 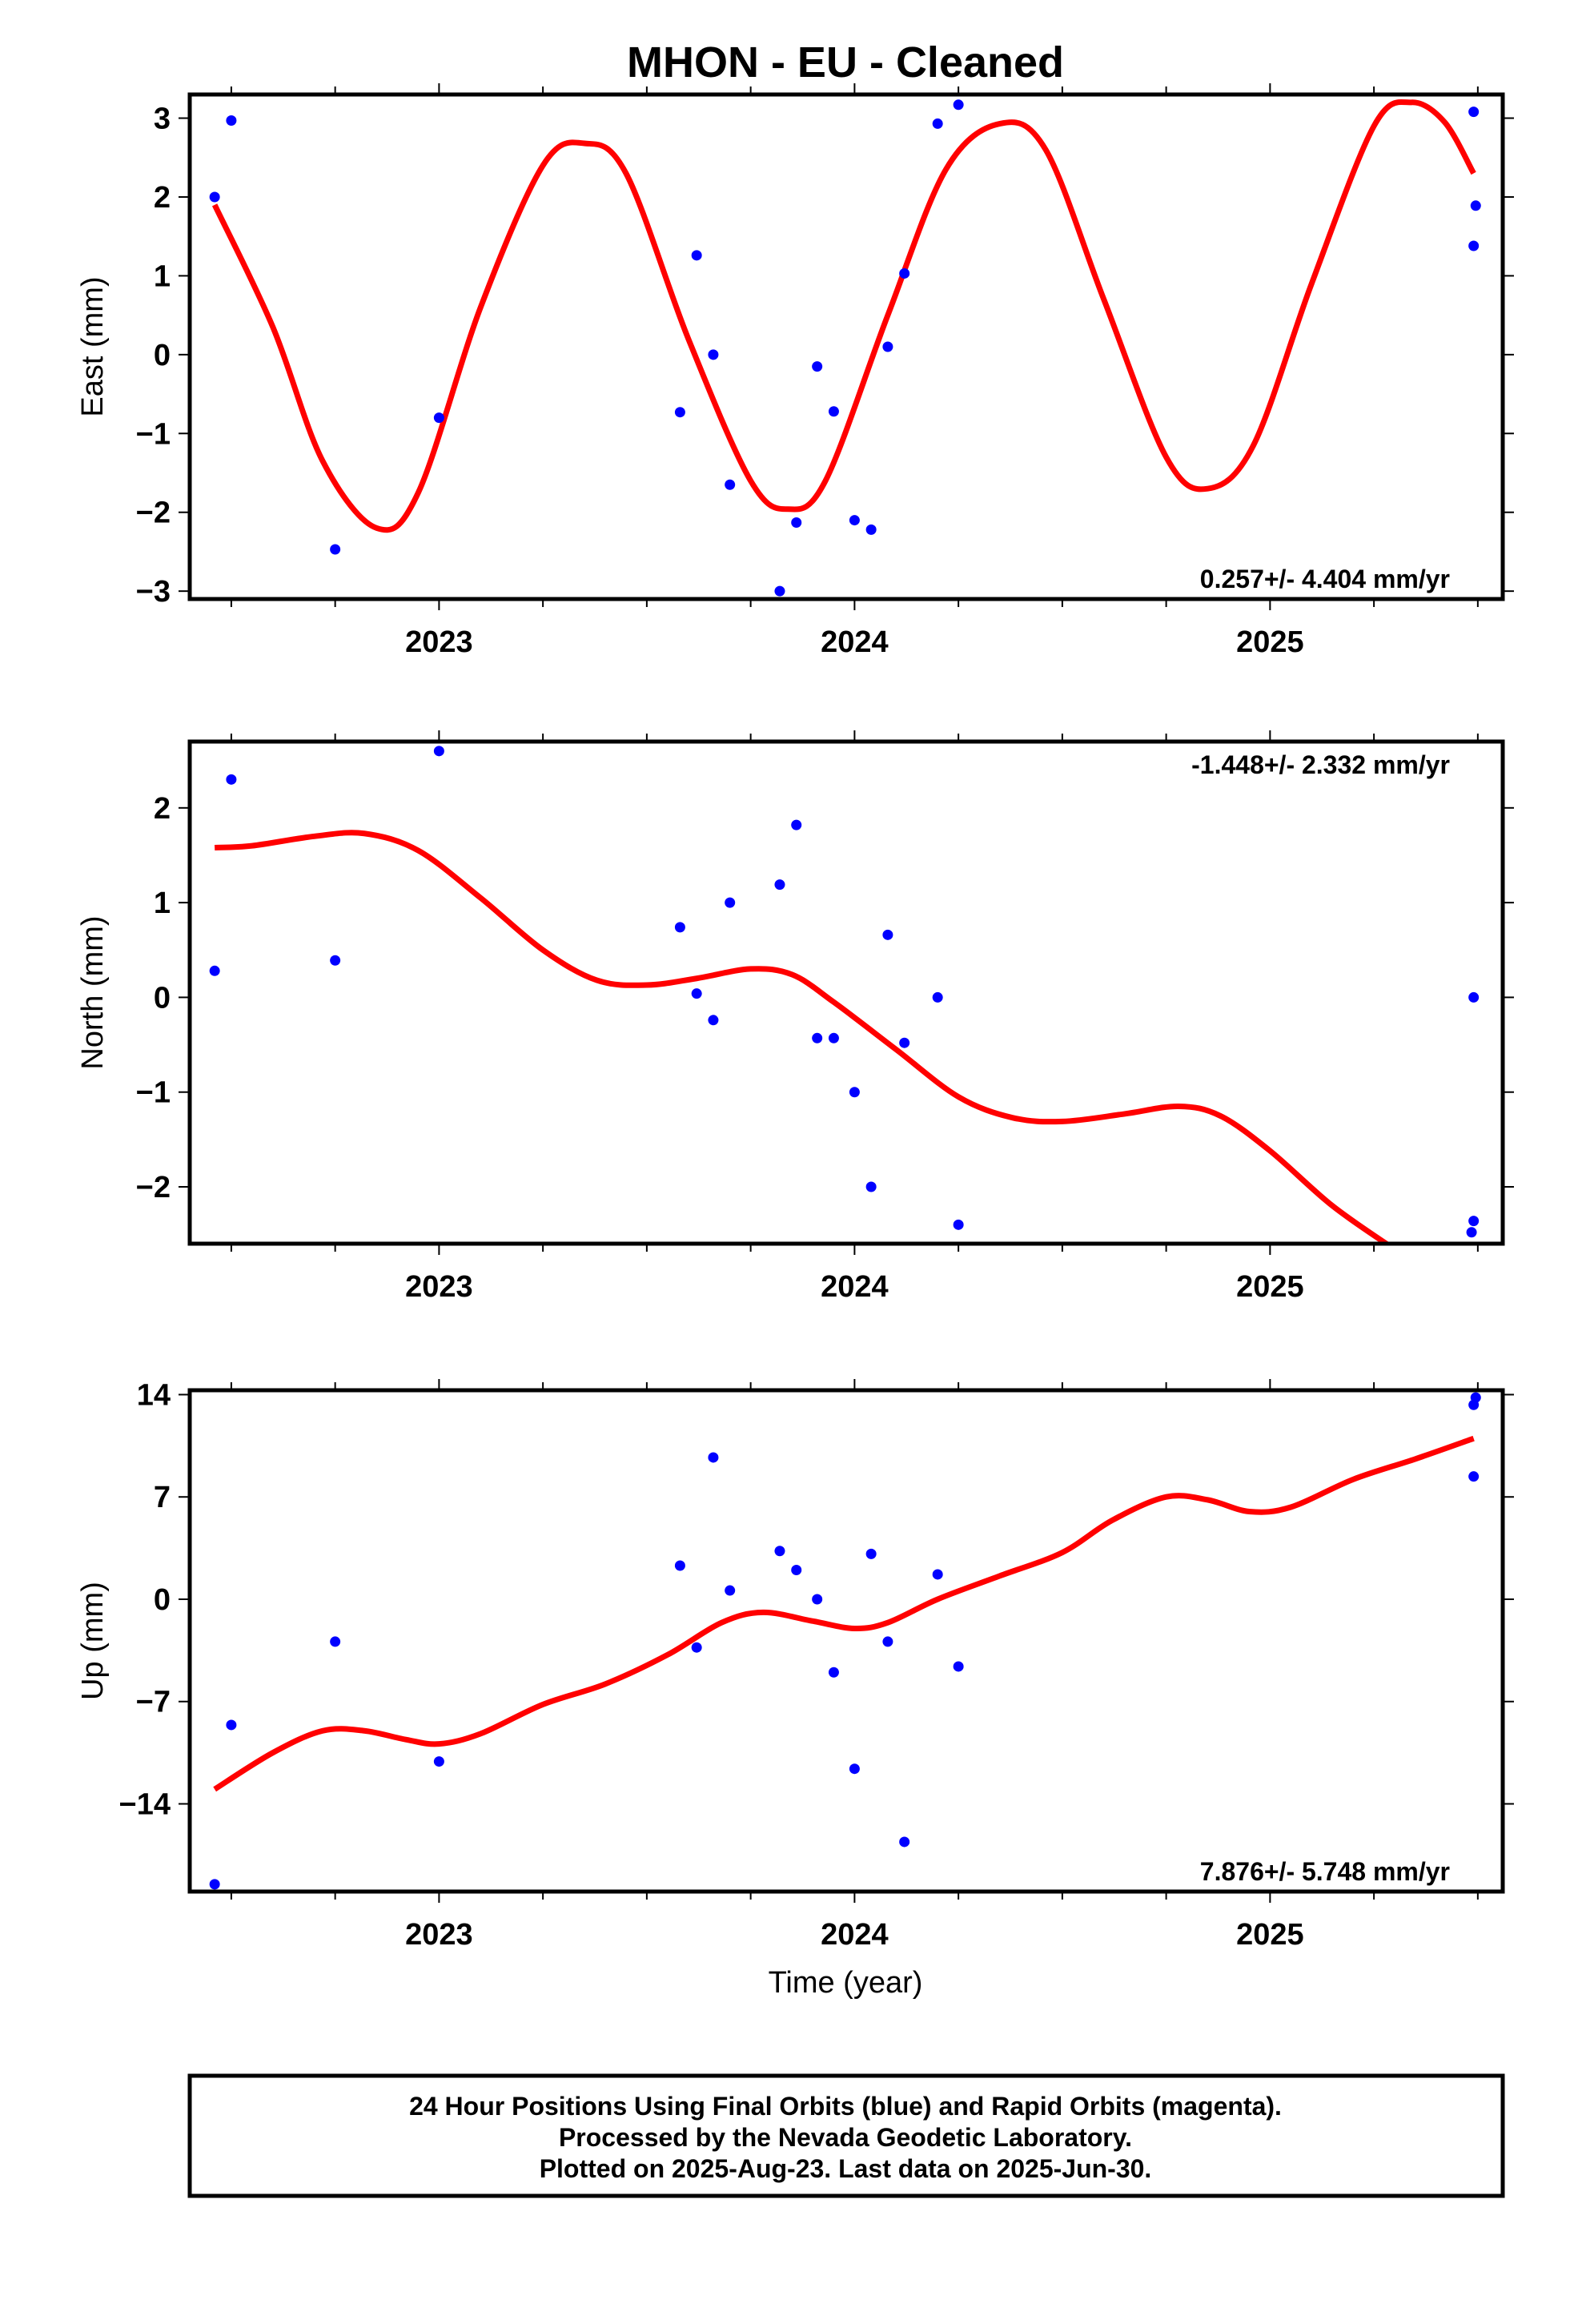 I want to click on up-y-tick-label: 0, so click(x=162, y=1600).